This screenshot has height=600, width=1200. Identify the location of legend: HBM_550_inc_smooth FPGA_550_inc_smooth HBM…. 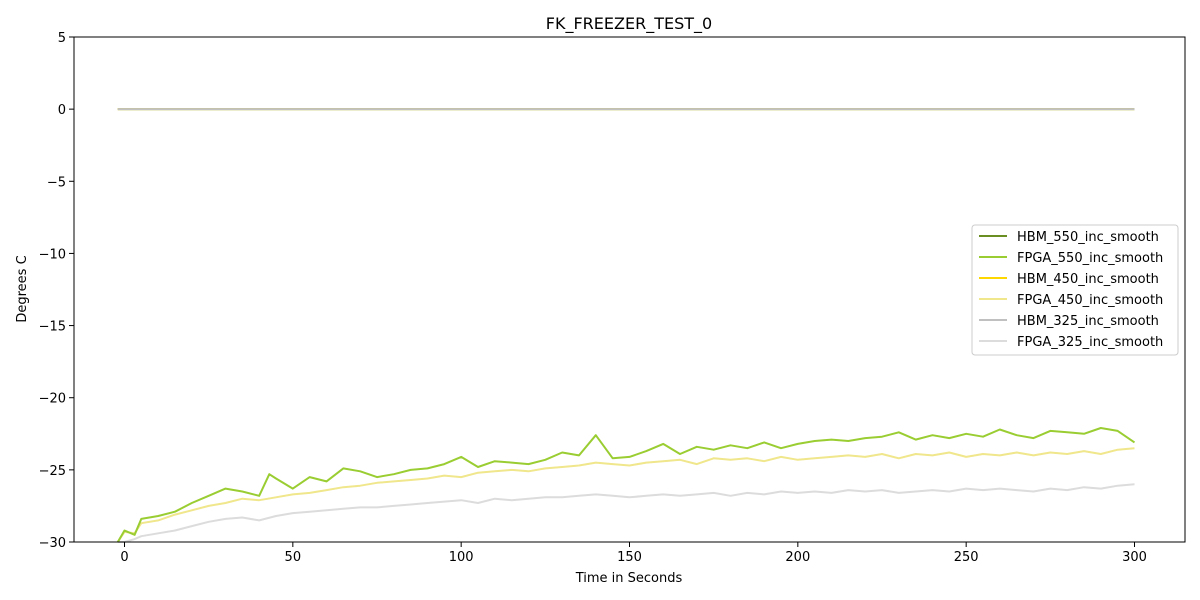
(1075, 290).